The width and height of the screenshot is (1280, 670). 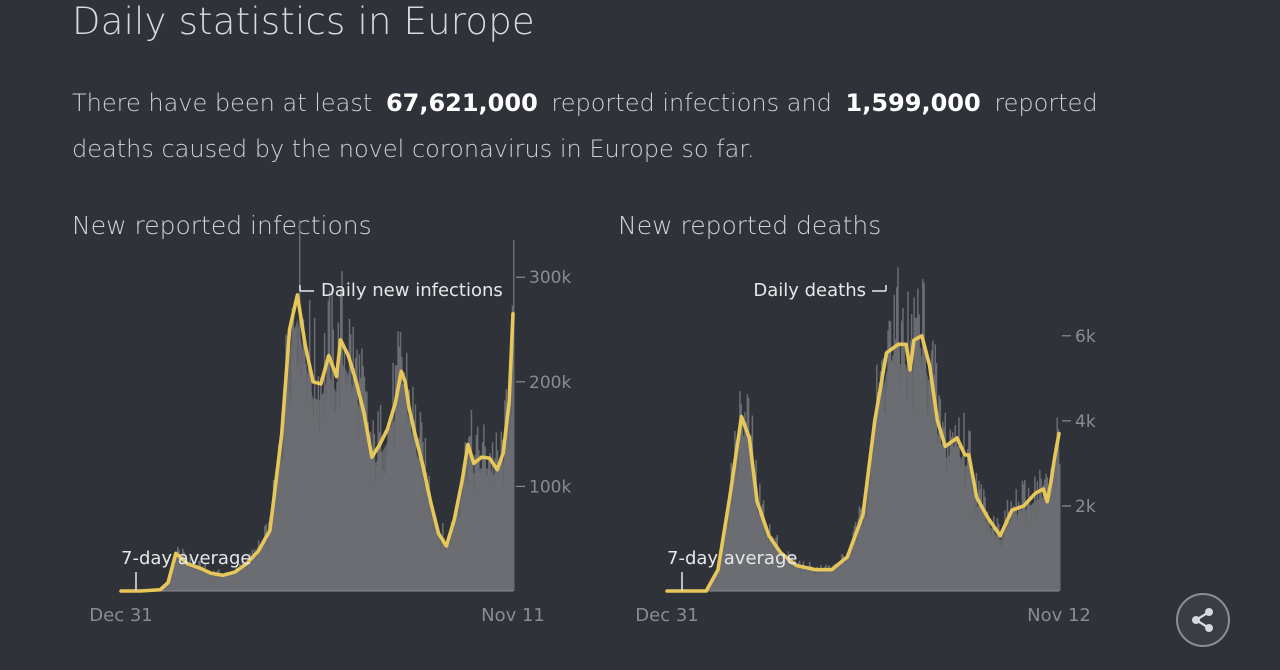 I want to click on y-tick-label: 2k, so click(x=1085, y=507).